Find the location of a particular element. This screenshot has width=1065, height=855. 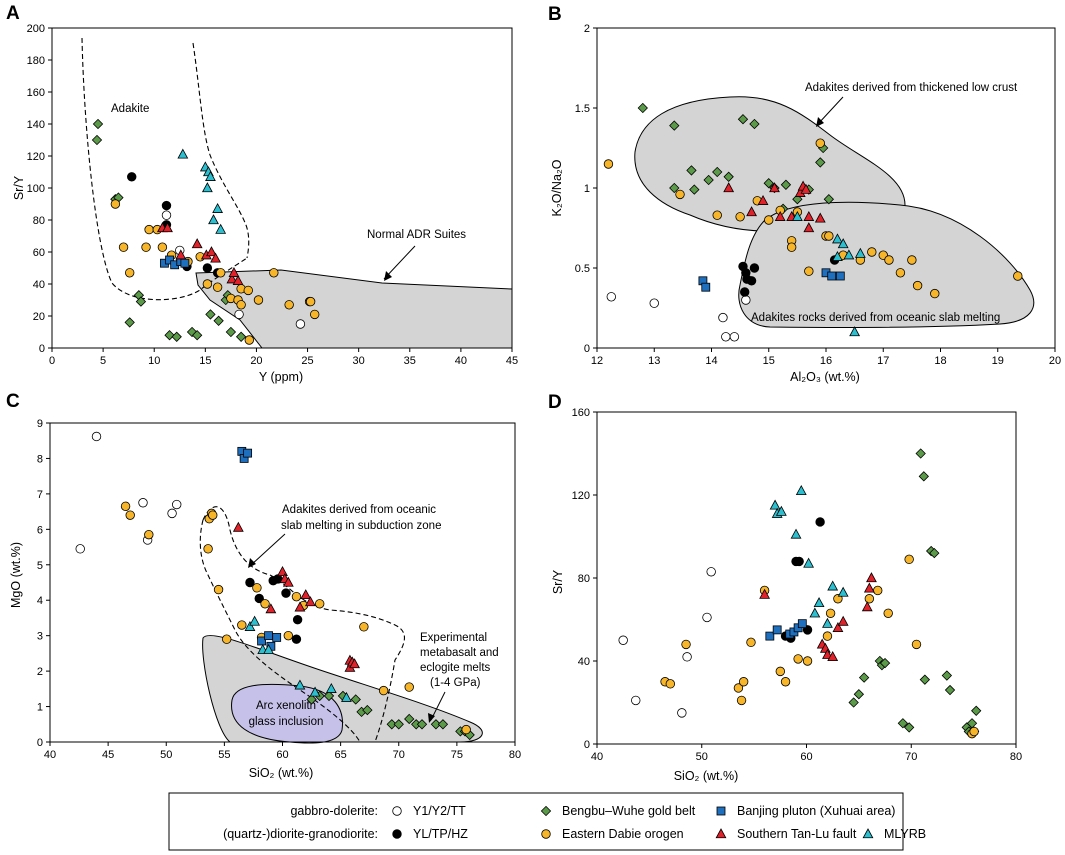

x-tick-label: 55 is located at coordinates (224, 755).